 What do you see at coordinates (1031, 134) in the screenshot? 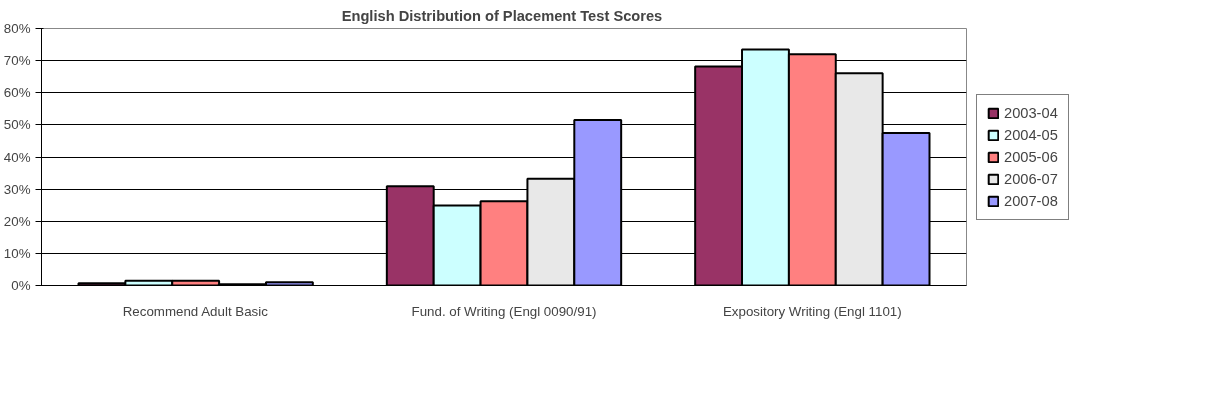
I see `legend-label: 2004-05` at bounding box center [1031, 134].